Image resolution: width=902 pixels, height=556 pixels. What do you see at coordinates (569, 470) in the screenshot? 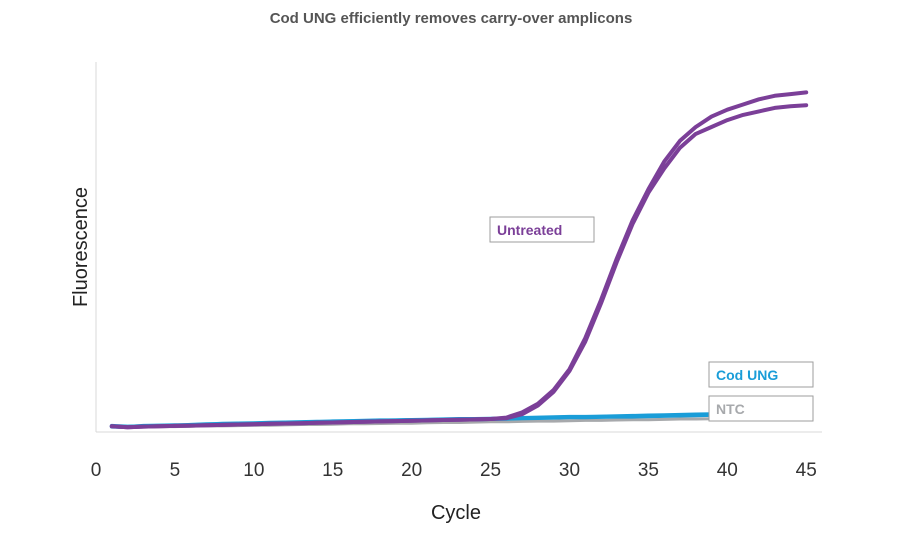
I see `x-tick-label: 30` at bounding box center [569, 470].